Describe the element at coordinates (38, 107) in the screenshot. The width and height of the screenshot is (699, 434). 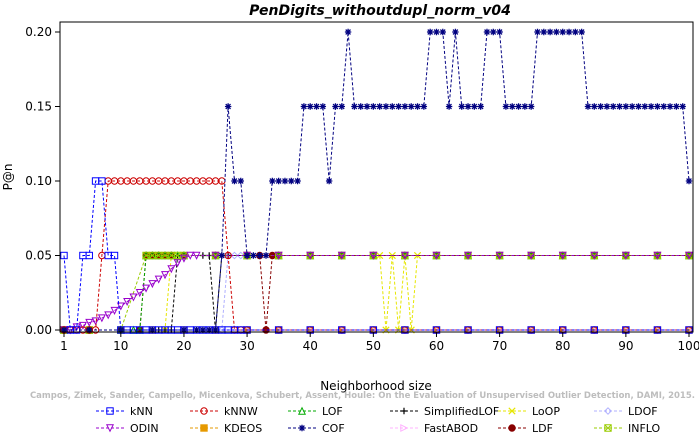
I see `y-tick-label: 0.15` at that location.